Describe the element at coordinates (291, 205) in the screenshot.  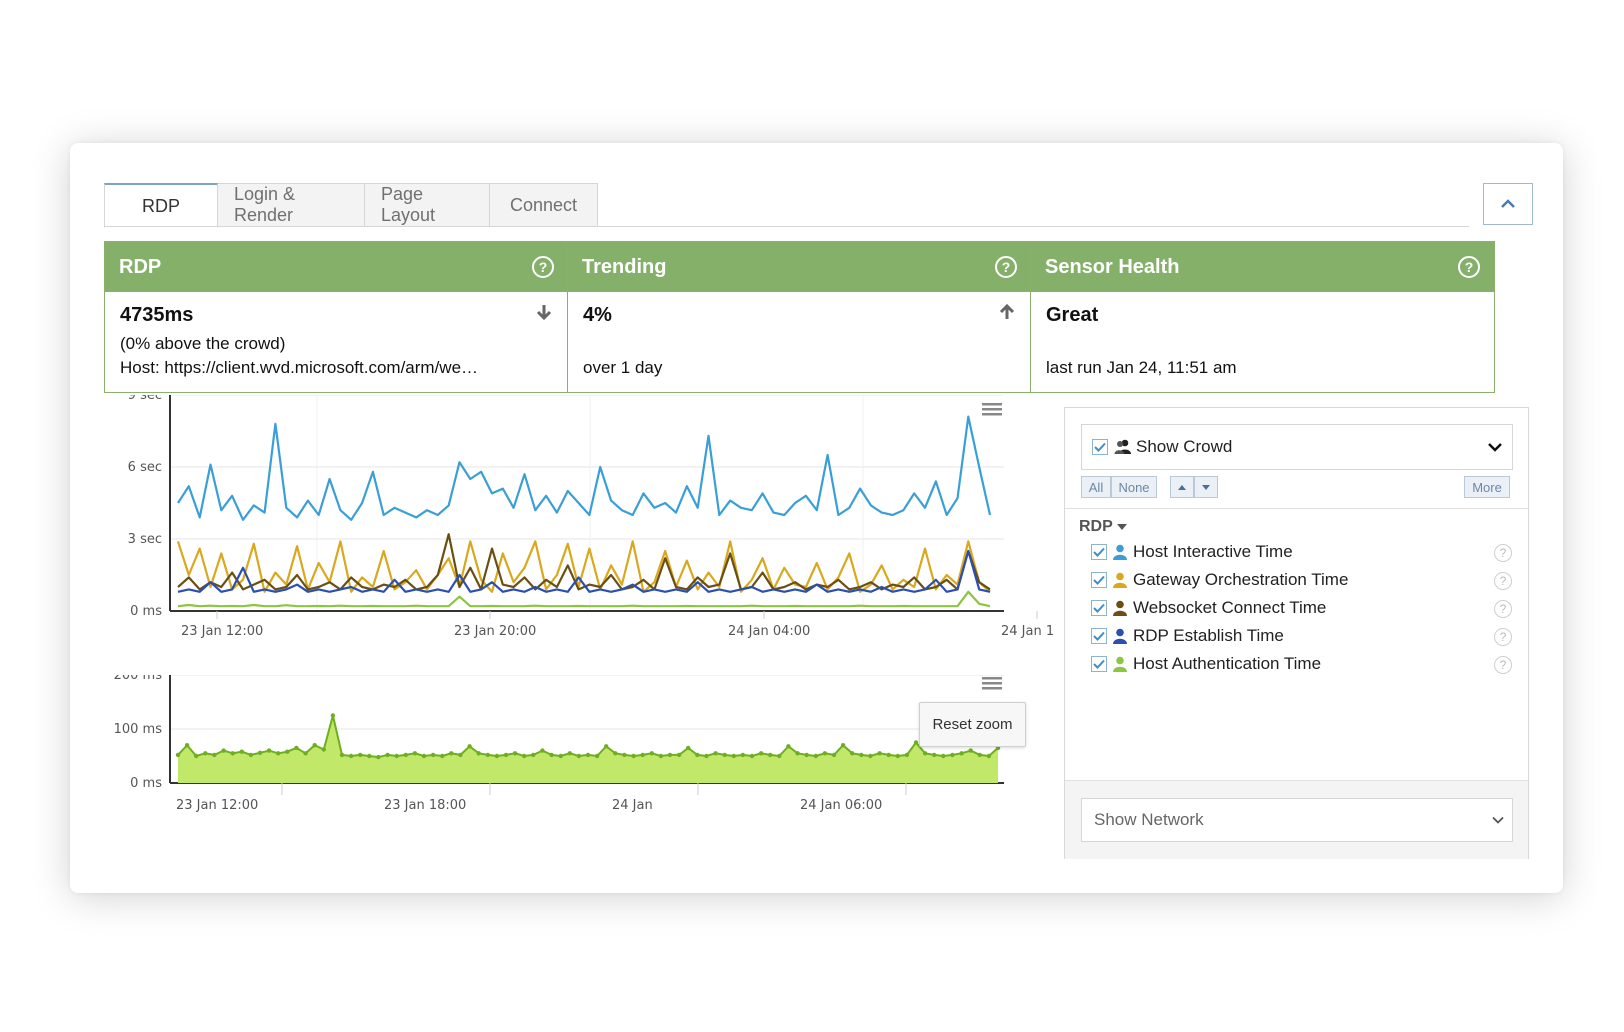
I see `tab-login-render: Login & Render` at that location.